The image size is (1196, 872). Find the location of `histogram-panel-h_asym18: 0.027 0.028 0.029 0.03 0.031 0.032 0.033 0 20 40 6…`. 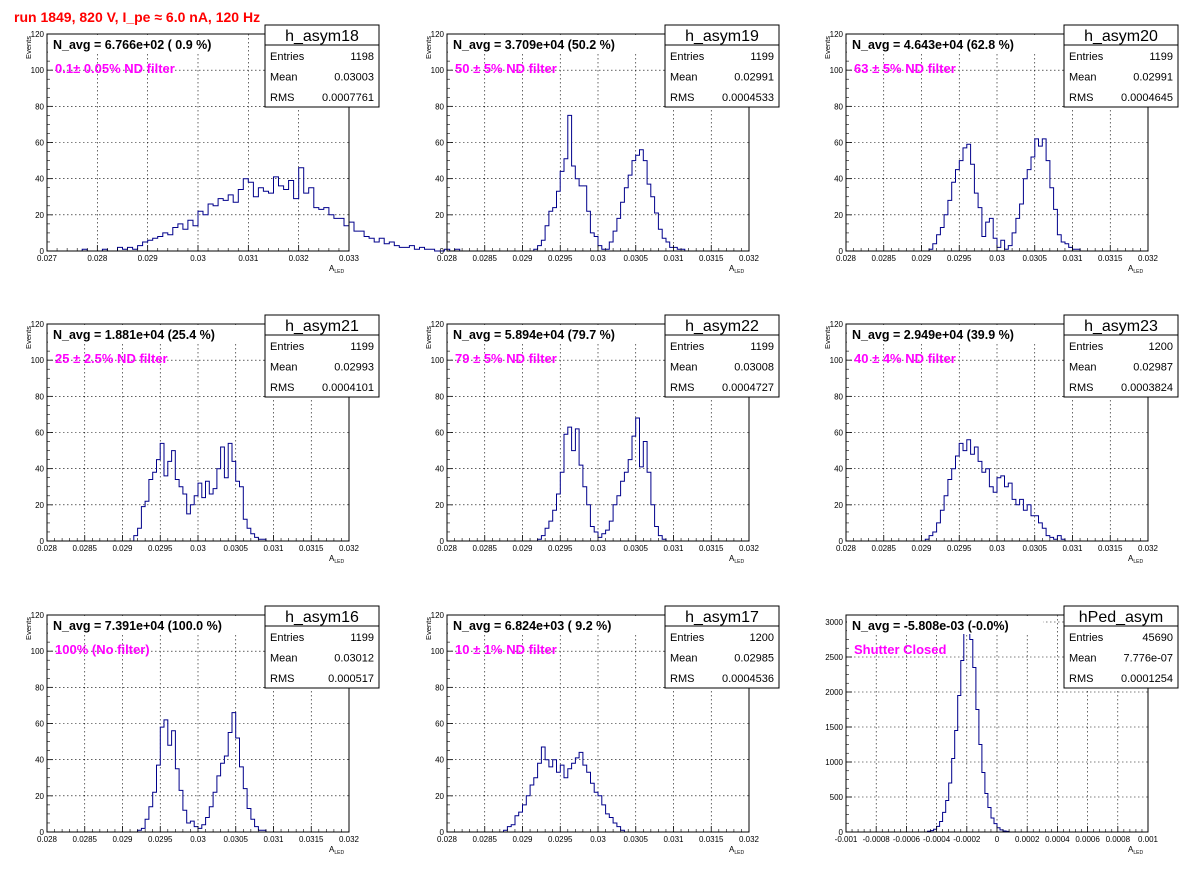

histogram-panel-h_asym18: 0.027 0.028 0.029 0.03 0.031 0.032 0.033 0 20 40 6… is located at coordinates (242, 149).